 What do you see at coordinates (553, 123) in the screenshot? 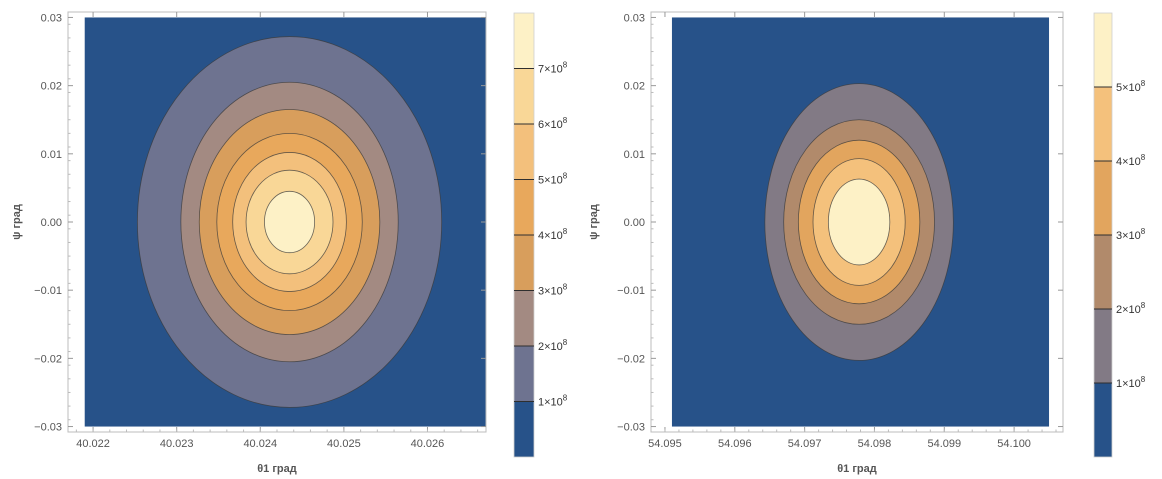
I see `colorbar-label: 6×10⁸` at bounding box center [553, 123].